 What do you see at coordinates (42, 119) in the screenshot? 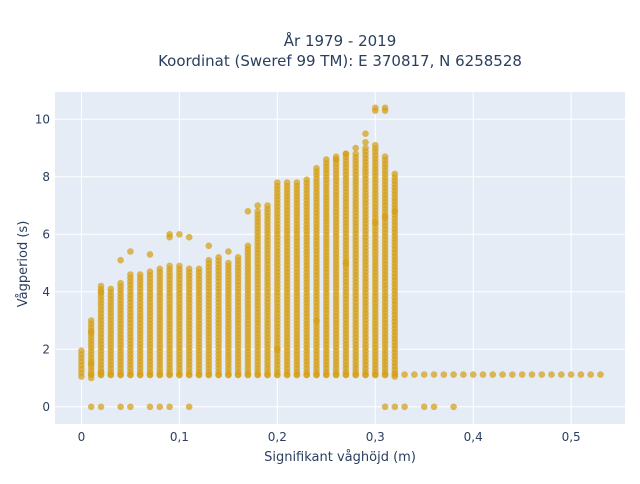
I see `y-tick-label: 10` at bounding box center [42, 119].